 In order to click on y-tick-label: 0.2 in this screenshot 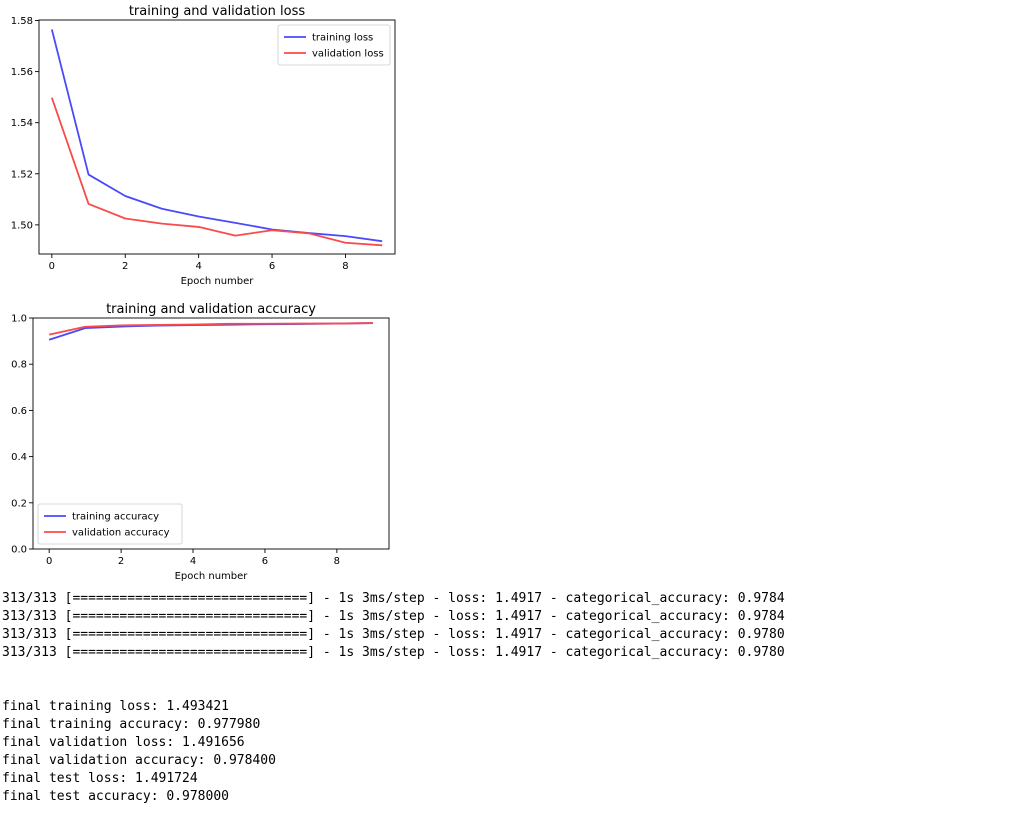, I will do `click(19, 503)`.